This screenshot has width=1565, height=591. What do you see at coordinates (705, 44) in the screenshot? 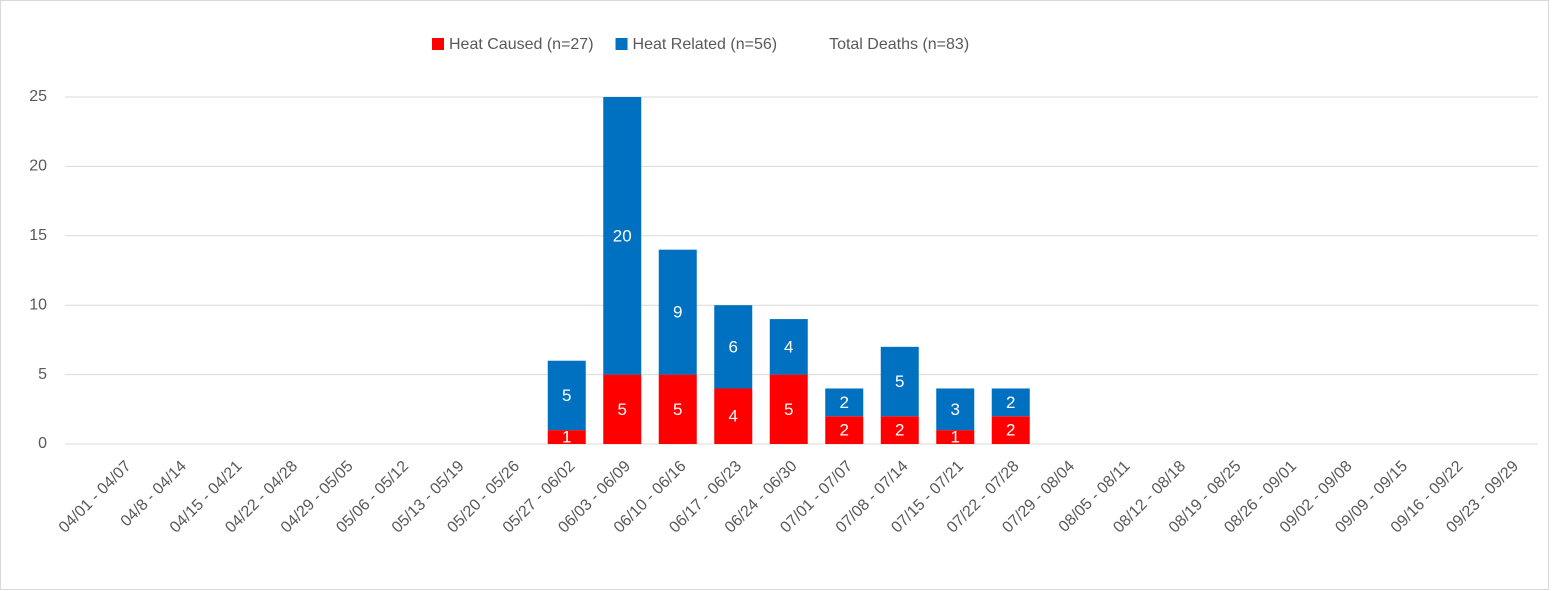
I see `legend-label: Heat Related (n=56)` at bounding box center [705, 44].